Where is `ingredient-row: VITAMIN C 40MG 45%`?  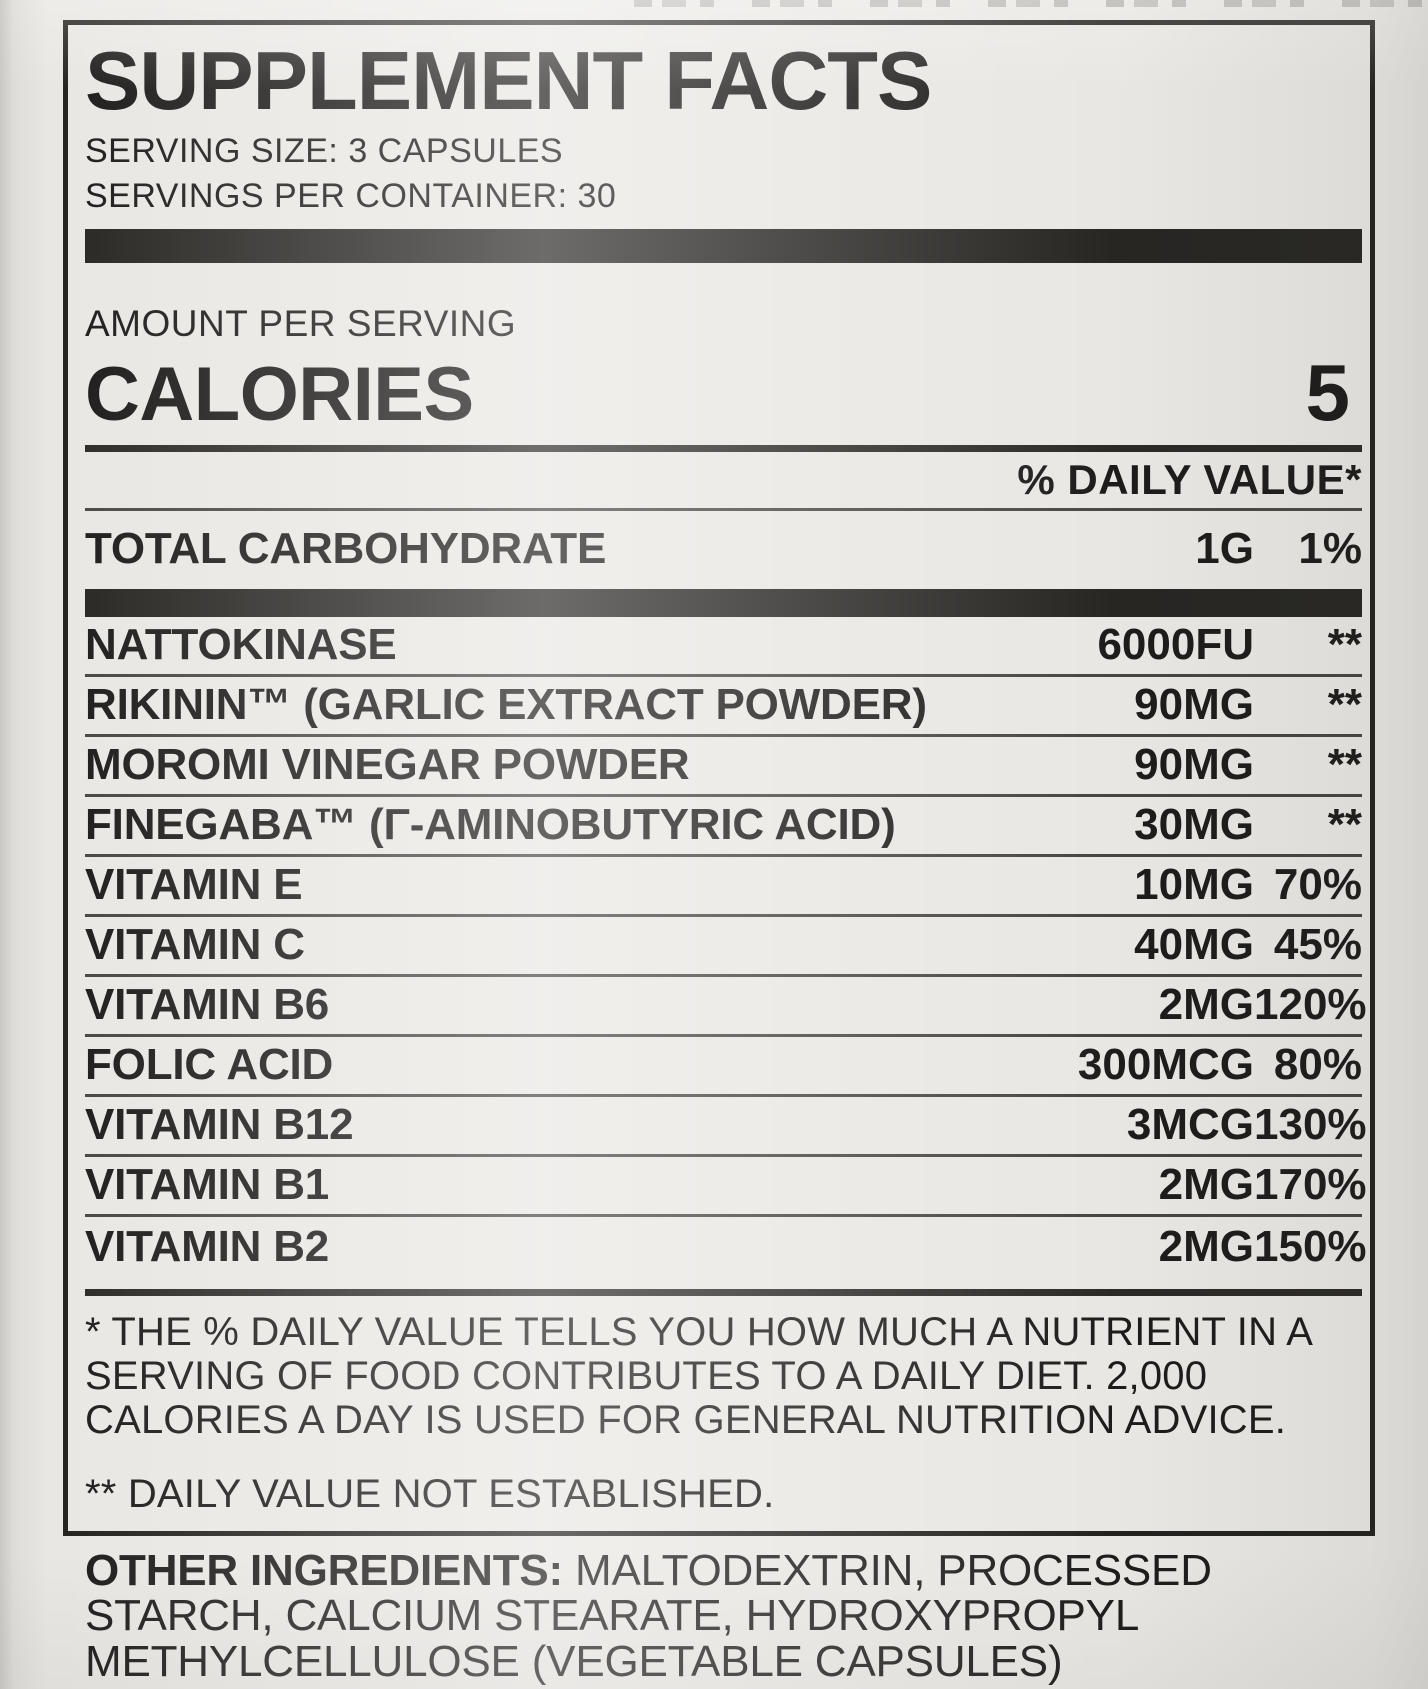 ingredient-row: VITAMIN C 40MG 45% is located at coordinates (723, 947).